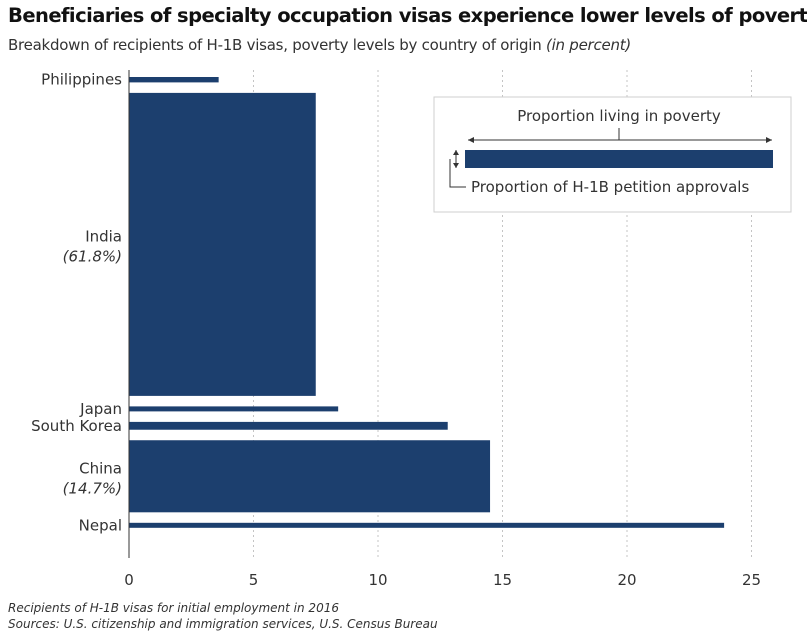 The height and width of the screenshot is (641, 807). Describe the element at coordinates (619, 116) in the screenshot. I see `legend-width-label: Proportion living in poverty` at that location.